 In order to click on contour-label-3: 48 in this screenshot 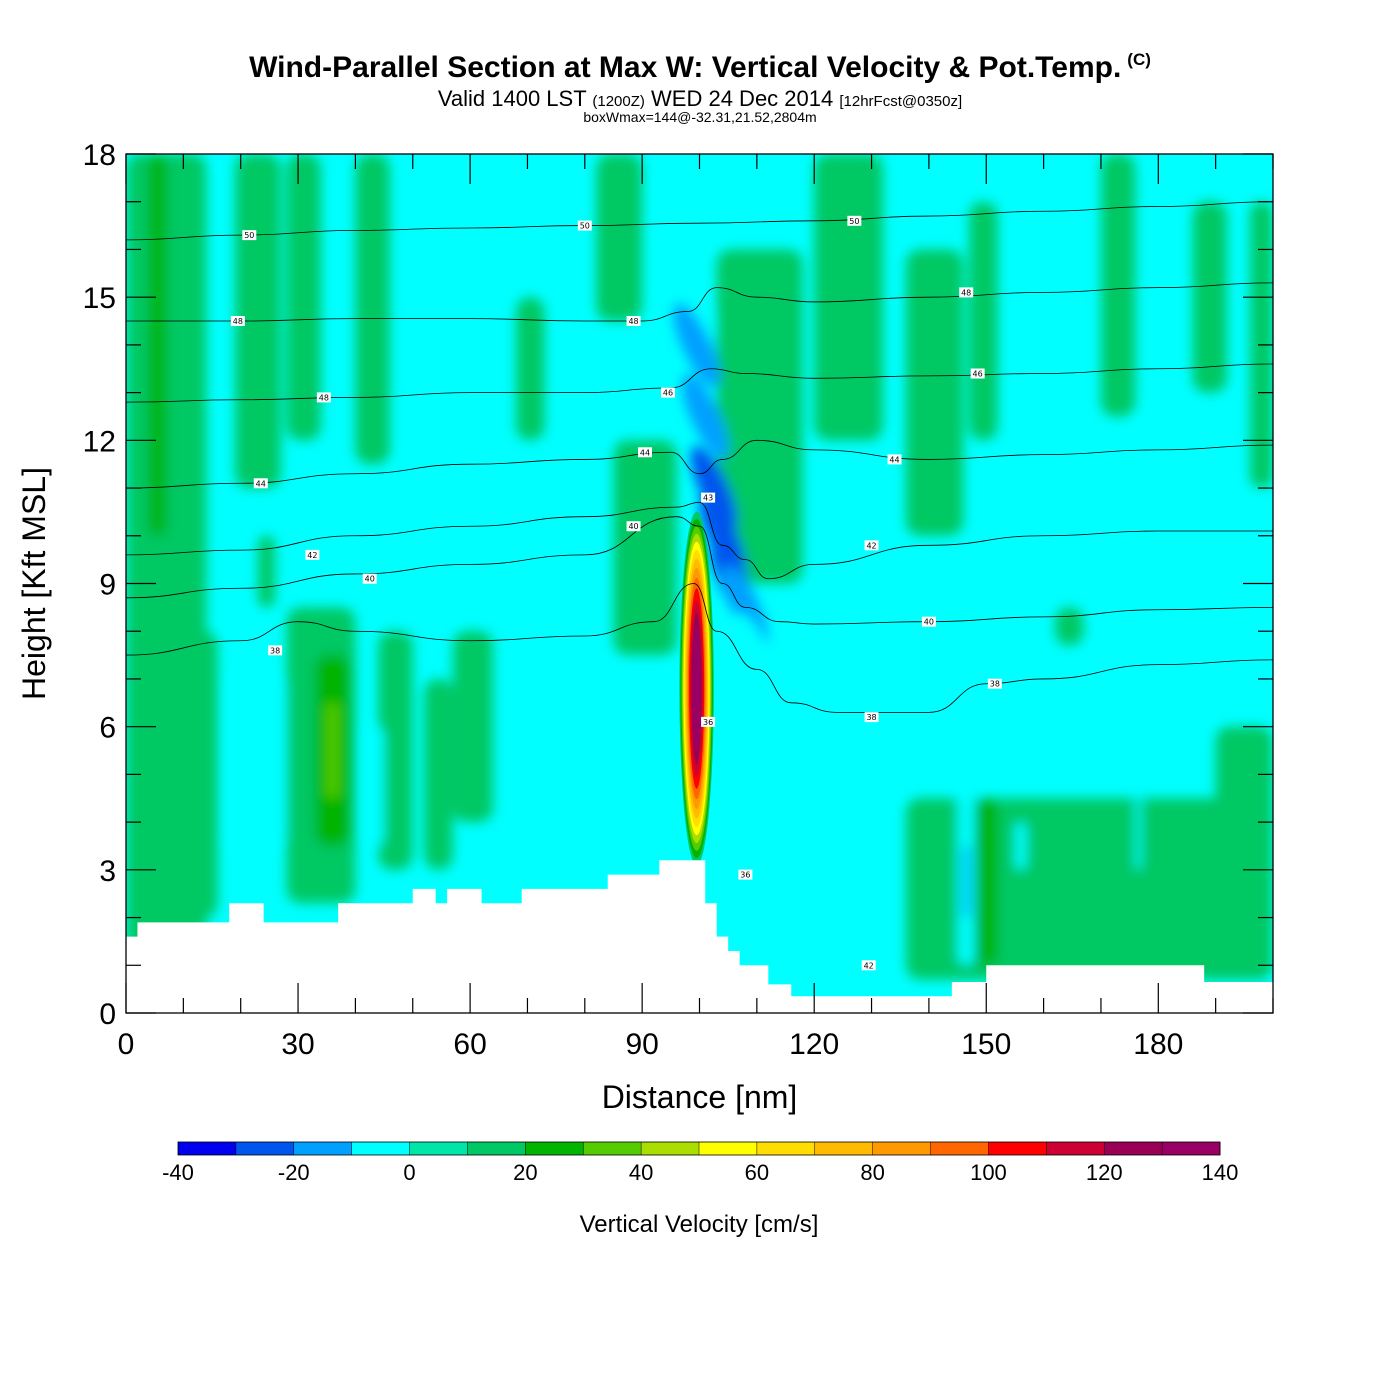, I will do `click(238, 321)`.